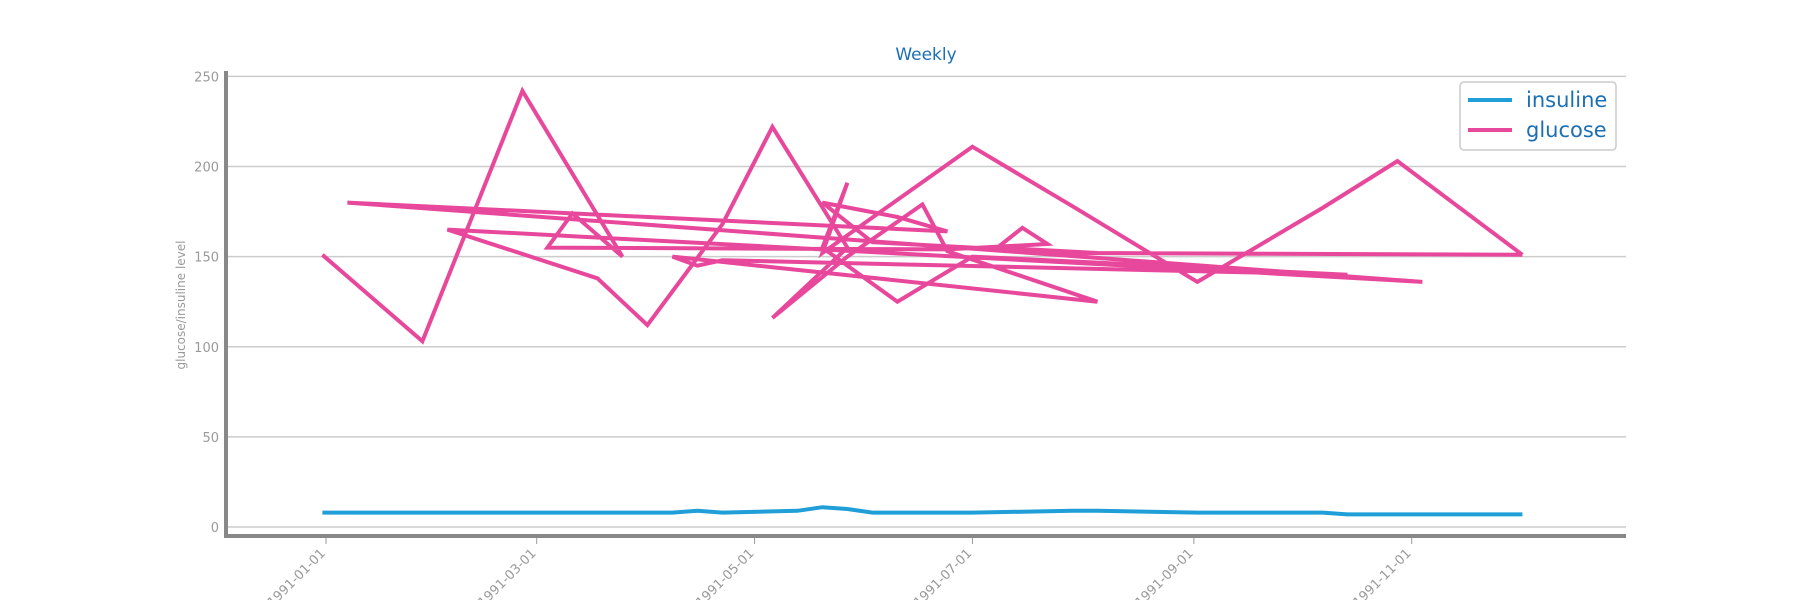  I want to click on series-line-insuline, so click(922, 511).